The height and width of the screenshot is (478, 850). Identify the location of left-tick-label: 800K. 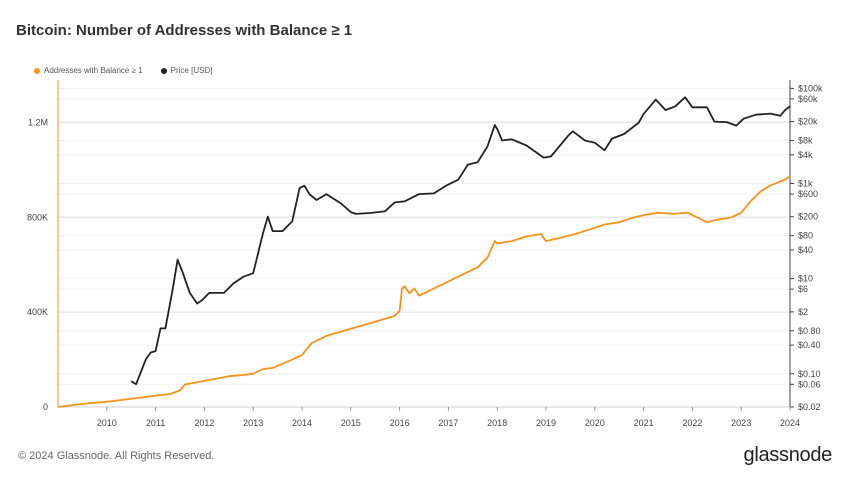
(37, 217).